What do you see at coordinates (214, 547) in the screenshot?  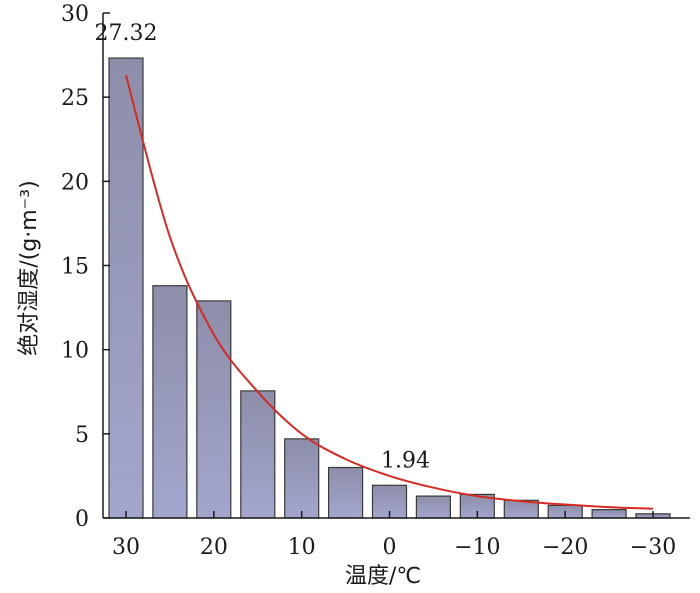 I see `x-tick-label-1: 20` at bounding box center [214, 547].